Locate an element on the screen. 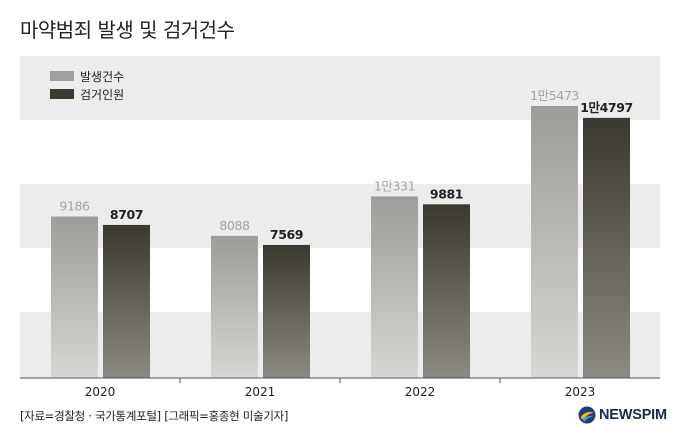 This screenshot has height=446, width=680. bar-incidents-2023 is located at coordinates (554, 242).